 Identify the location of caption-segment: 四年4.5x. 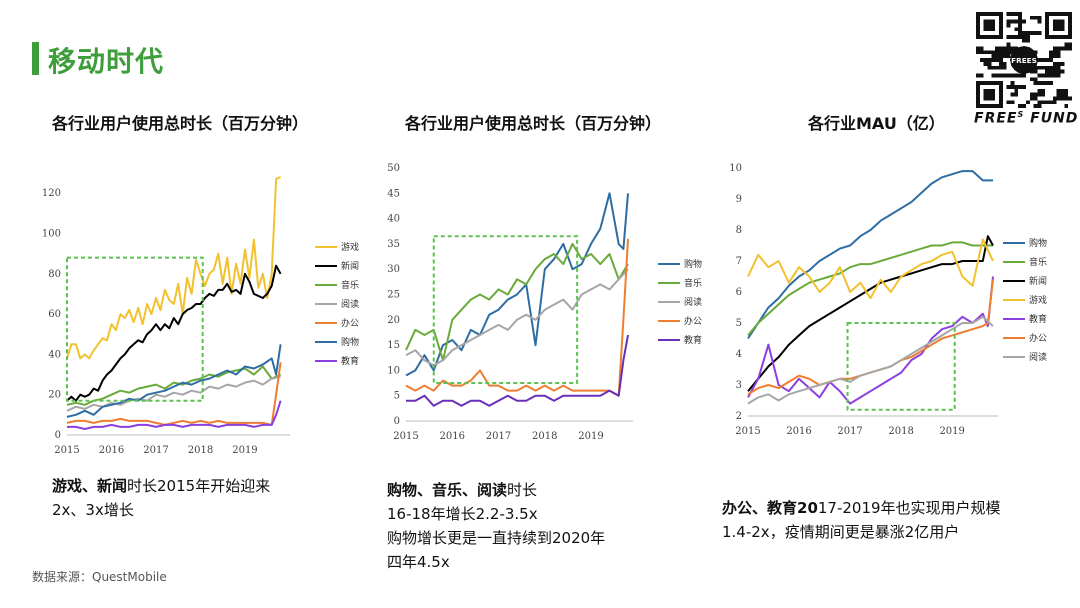
(418, 562).